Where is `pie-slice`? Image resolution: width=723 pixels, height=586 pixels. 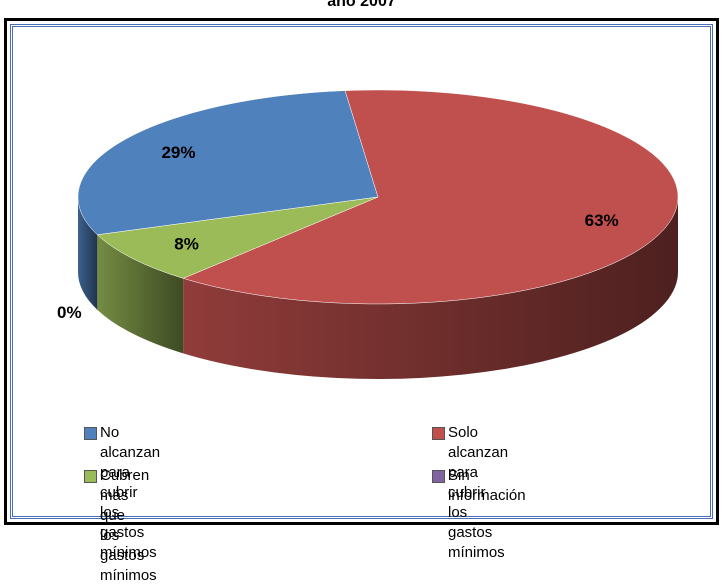 pie-slice is located at coordinates (237, 275).